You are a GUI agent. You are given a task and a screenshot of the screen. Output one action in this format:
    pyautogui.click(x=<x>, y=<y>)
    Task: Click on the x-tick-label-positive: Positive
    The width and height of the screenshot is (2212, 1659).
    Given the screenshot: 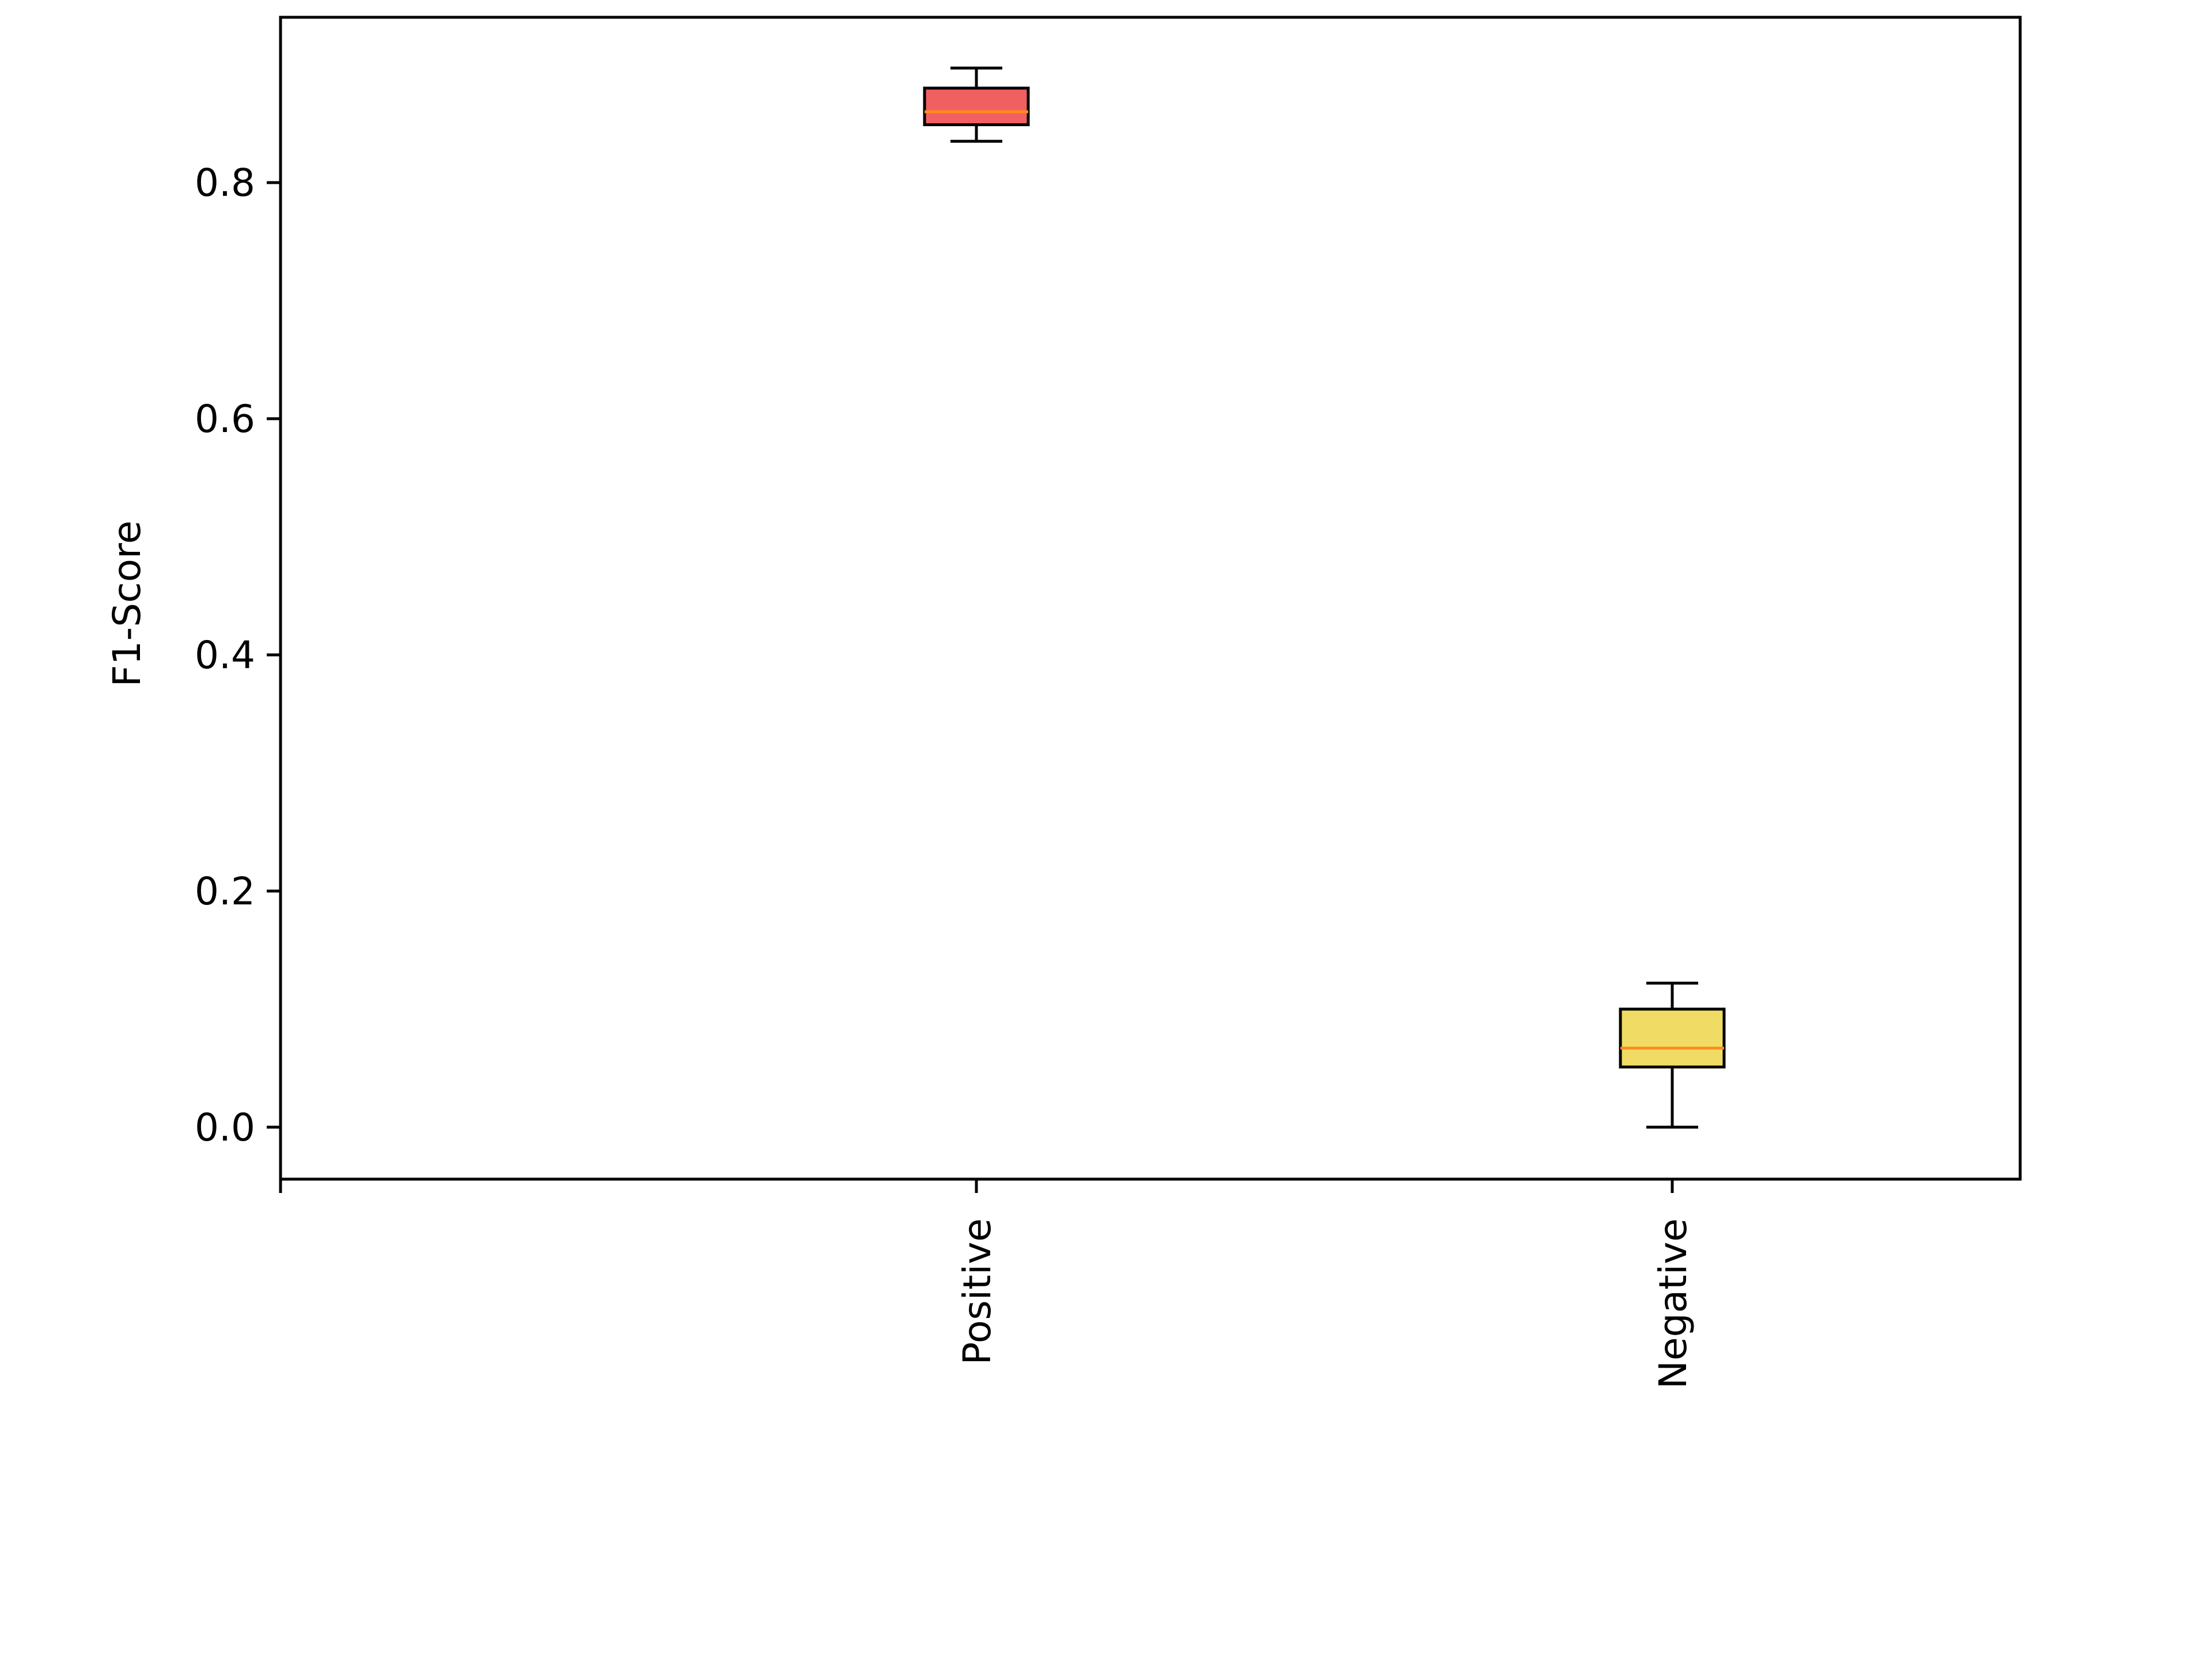 What is the action you would take?
    pyautogui.click(x=977, y=1291)
    